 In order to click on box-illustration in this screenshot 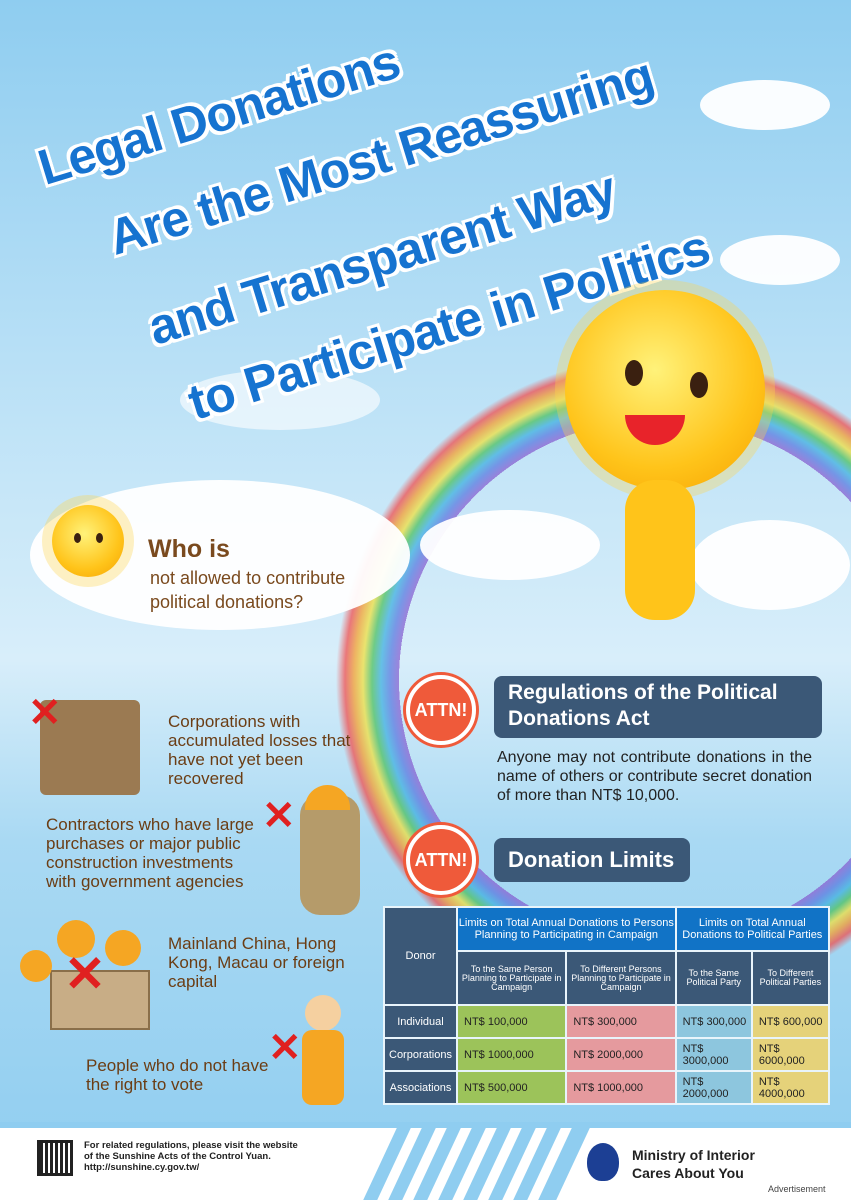, I will do `click(100, 1000)`.